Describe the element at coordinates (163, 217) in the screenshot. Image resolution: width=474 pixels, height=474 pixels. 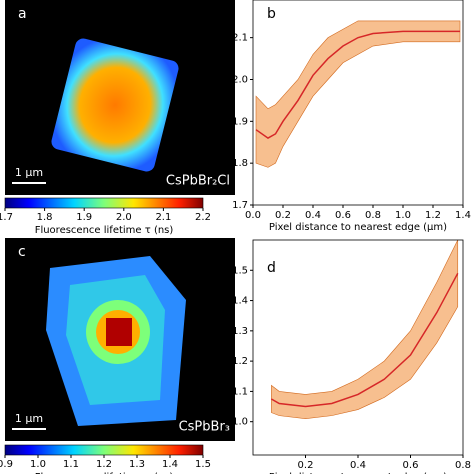
I see `colorbar-tick-label: 2.1` at that location.